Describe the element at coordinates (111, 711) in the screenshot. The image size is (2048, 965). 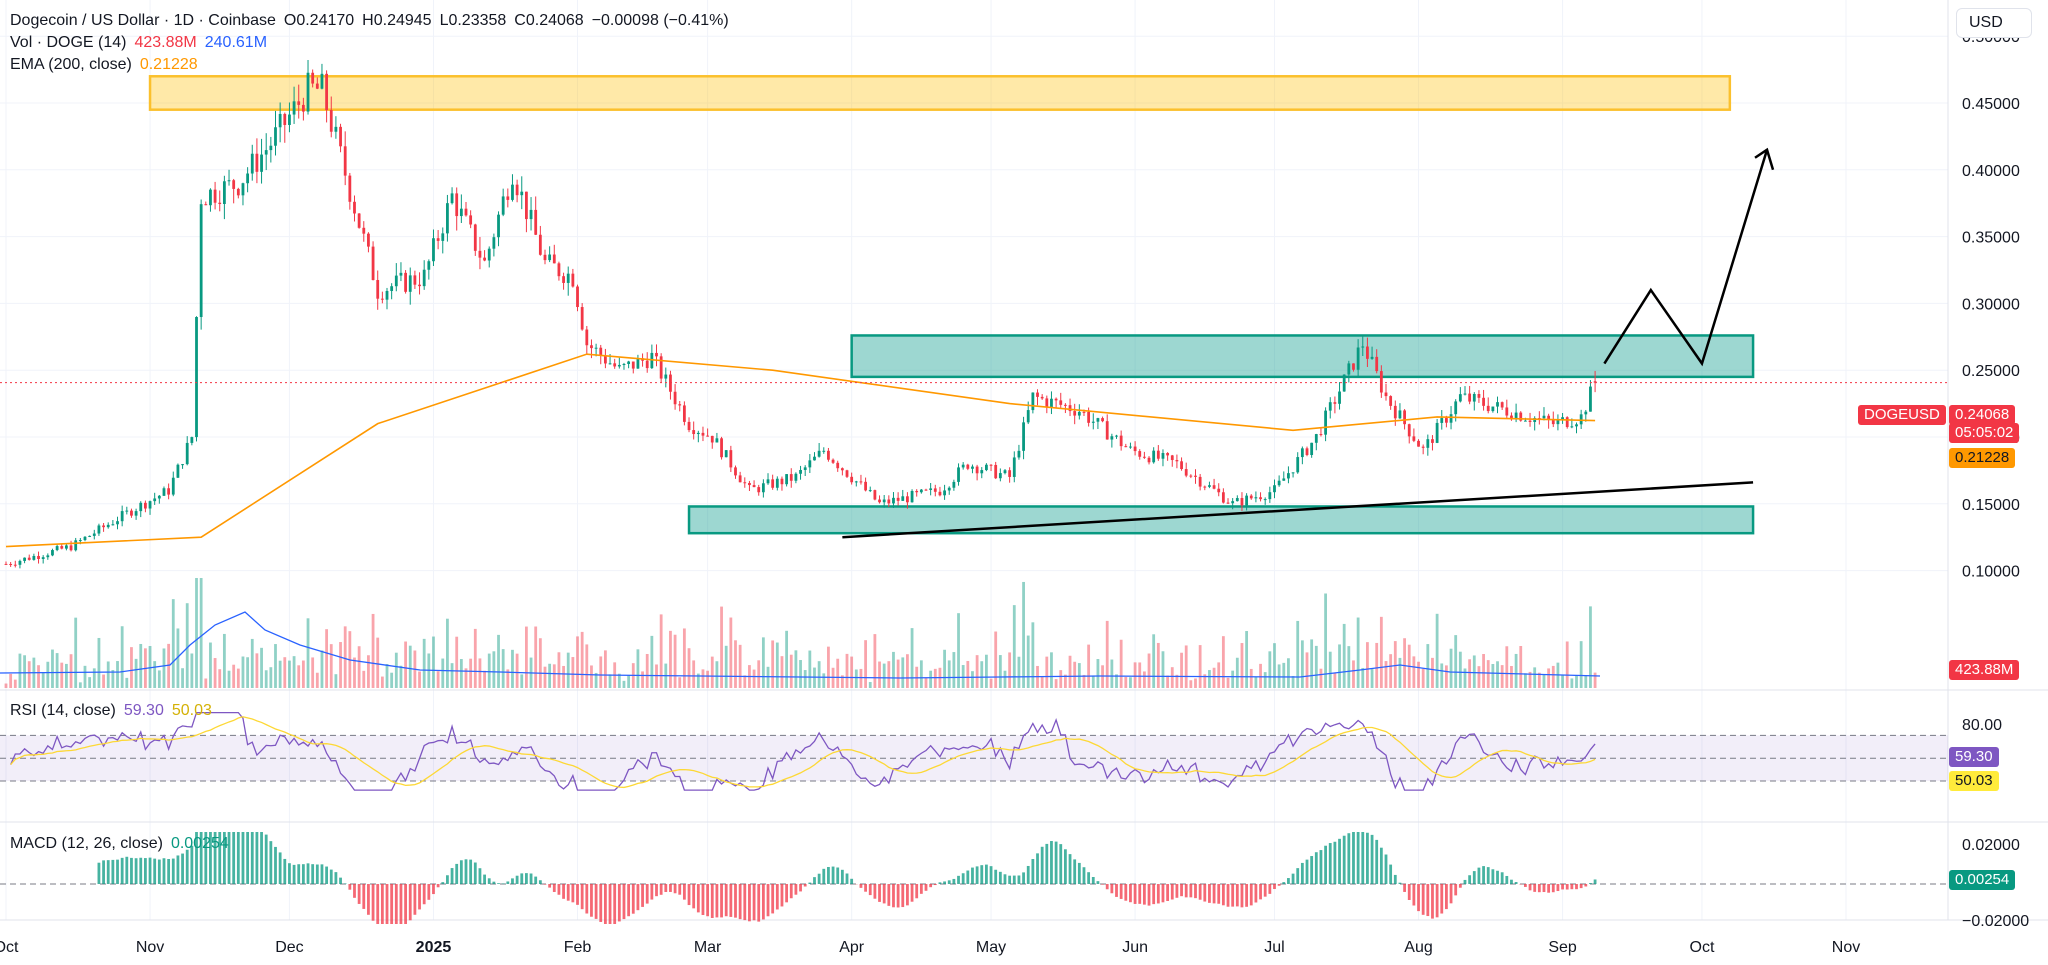
I see `rsi-legend: RSI (14, close) 59.30 50.03` at that location.